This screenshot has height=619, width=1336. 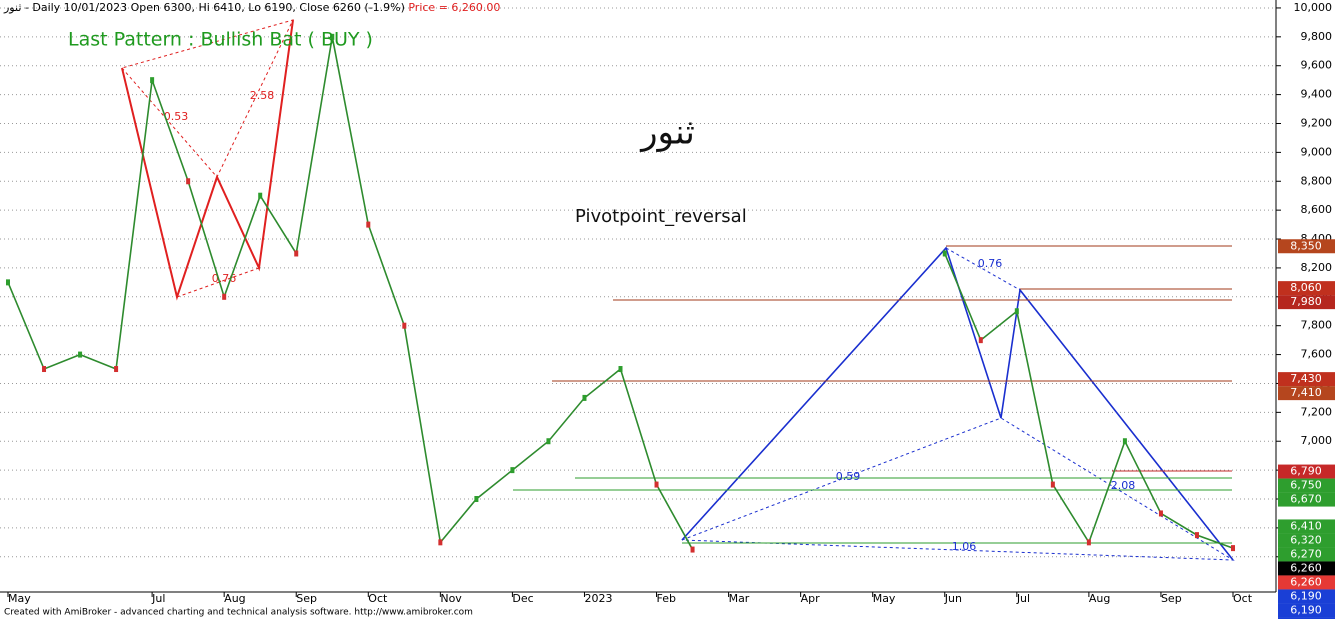 I want to click on price-tag-label: 6,670, so click(x=1306, y=499).